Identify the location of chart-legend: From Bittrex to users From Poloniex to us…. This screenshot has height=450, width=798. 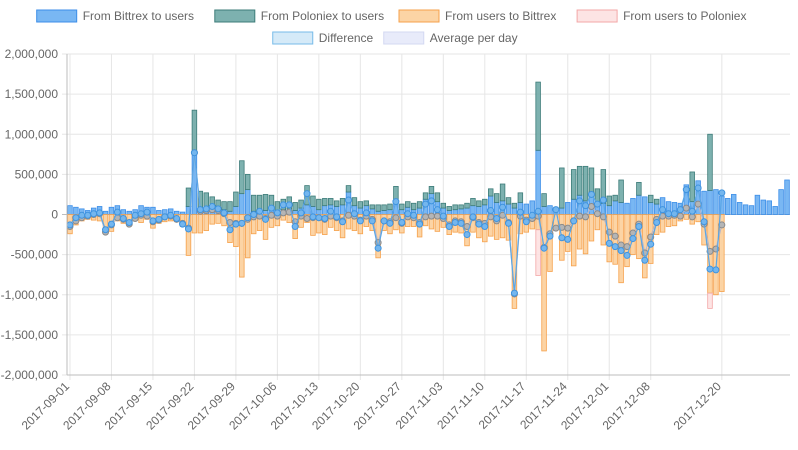
(391, 27).